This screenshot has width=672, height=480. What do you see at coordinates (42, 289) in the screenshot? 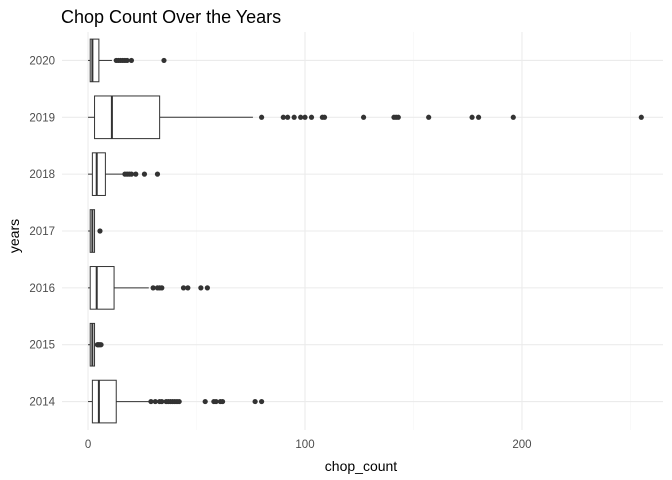
I see `y-tick-label: 2016` at bounding box center [42, 289].